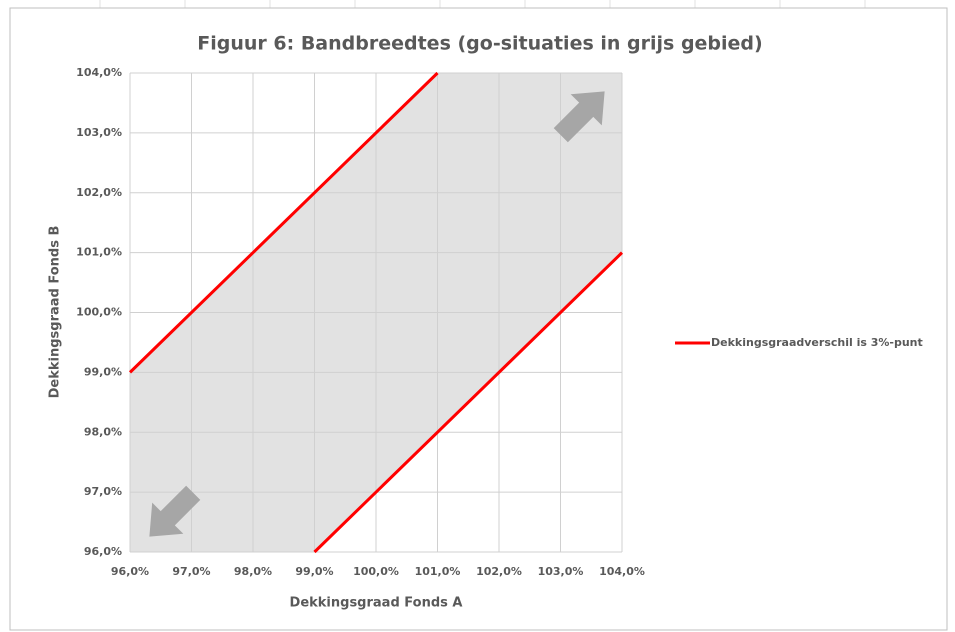  I want to click on x-tick-label: 100,0%, so click(376, 571).